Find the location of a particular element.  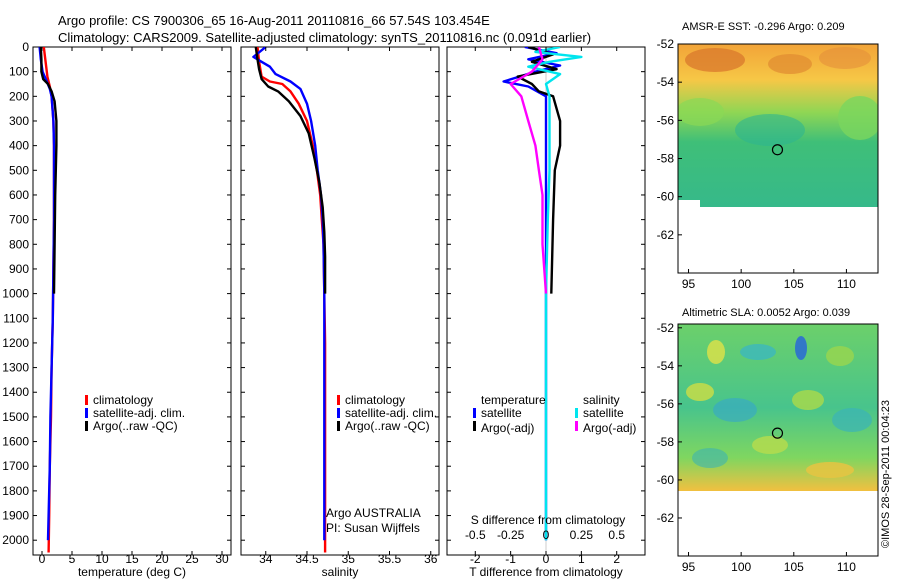

map-y-tick-label: -62 is located at coordinates (666, 518).